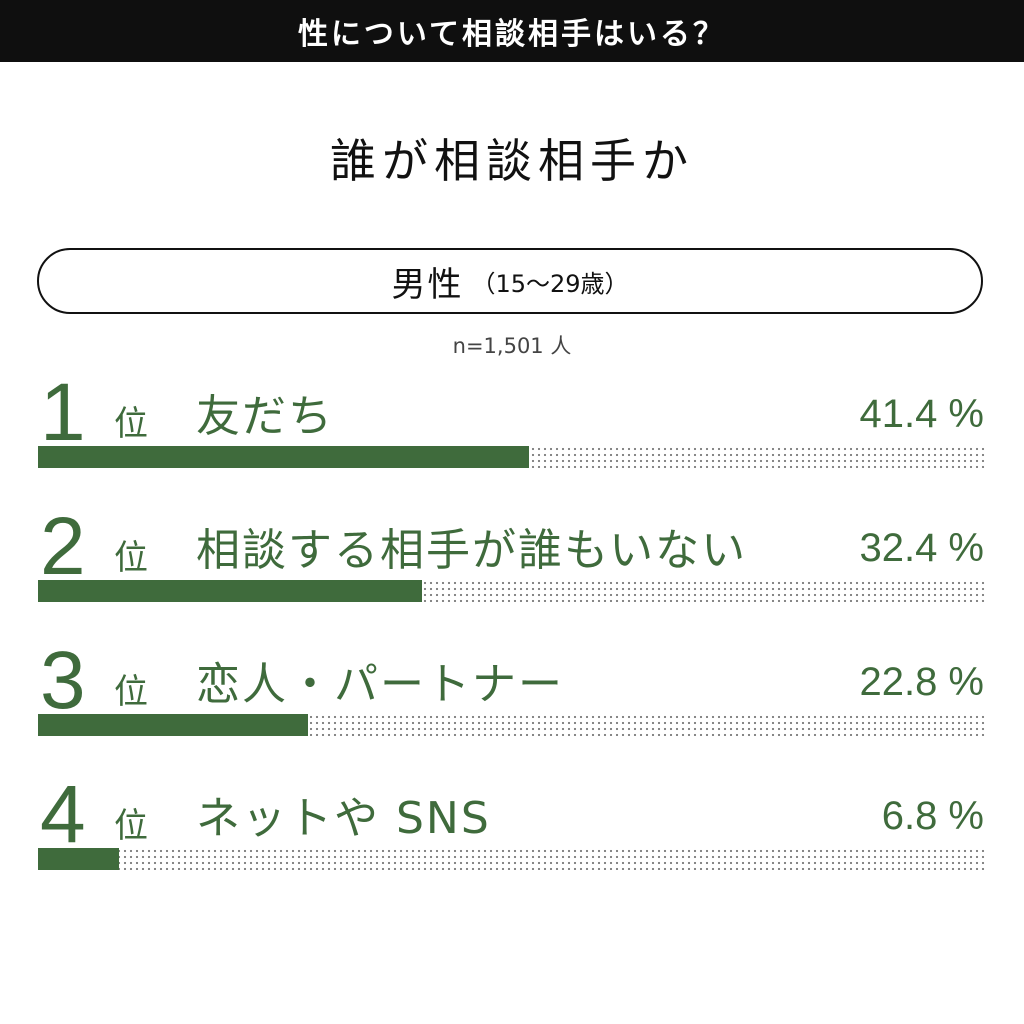  Describe the element at coordinates (921, 414) in the screenshot. I see `value-label: 41.4 %` at that location.